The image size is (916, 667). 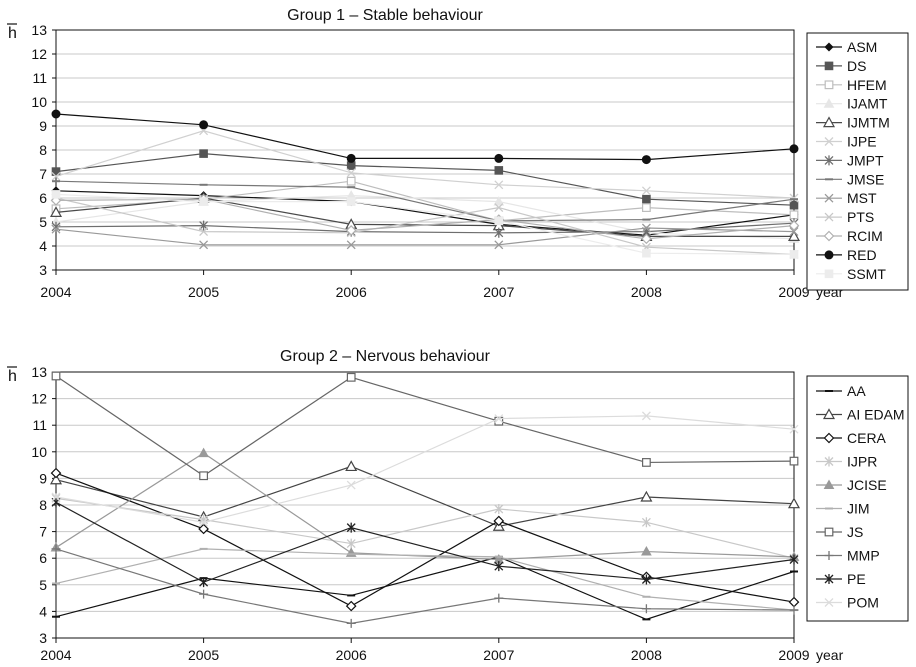 I want to click on series-asm, so click(x=425, y=213).